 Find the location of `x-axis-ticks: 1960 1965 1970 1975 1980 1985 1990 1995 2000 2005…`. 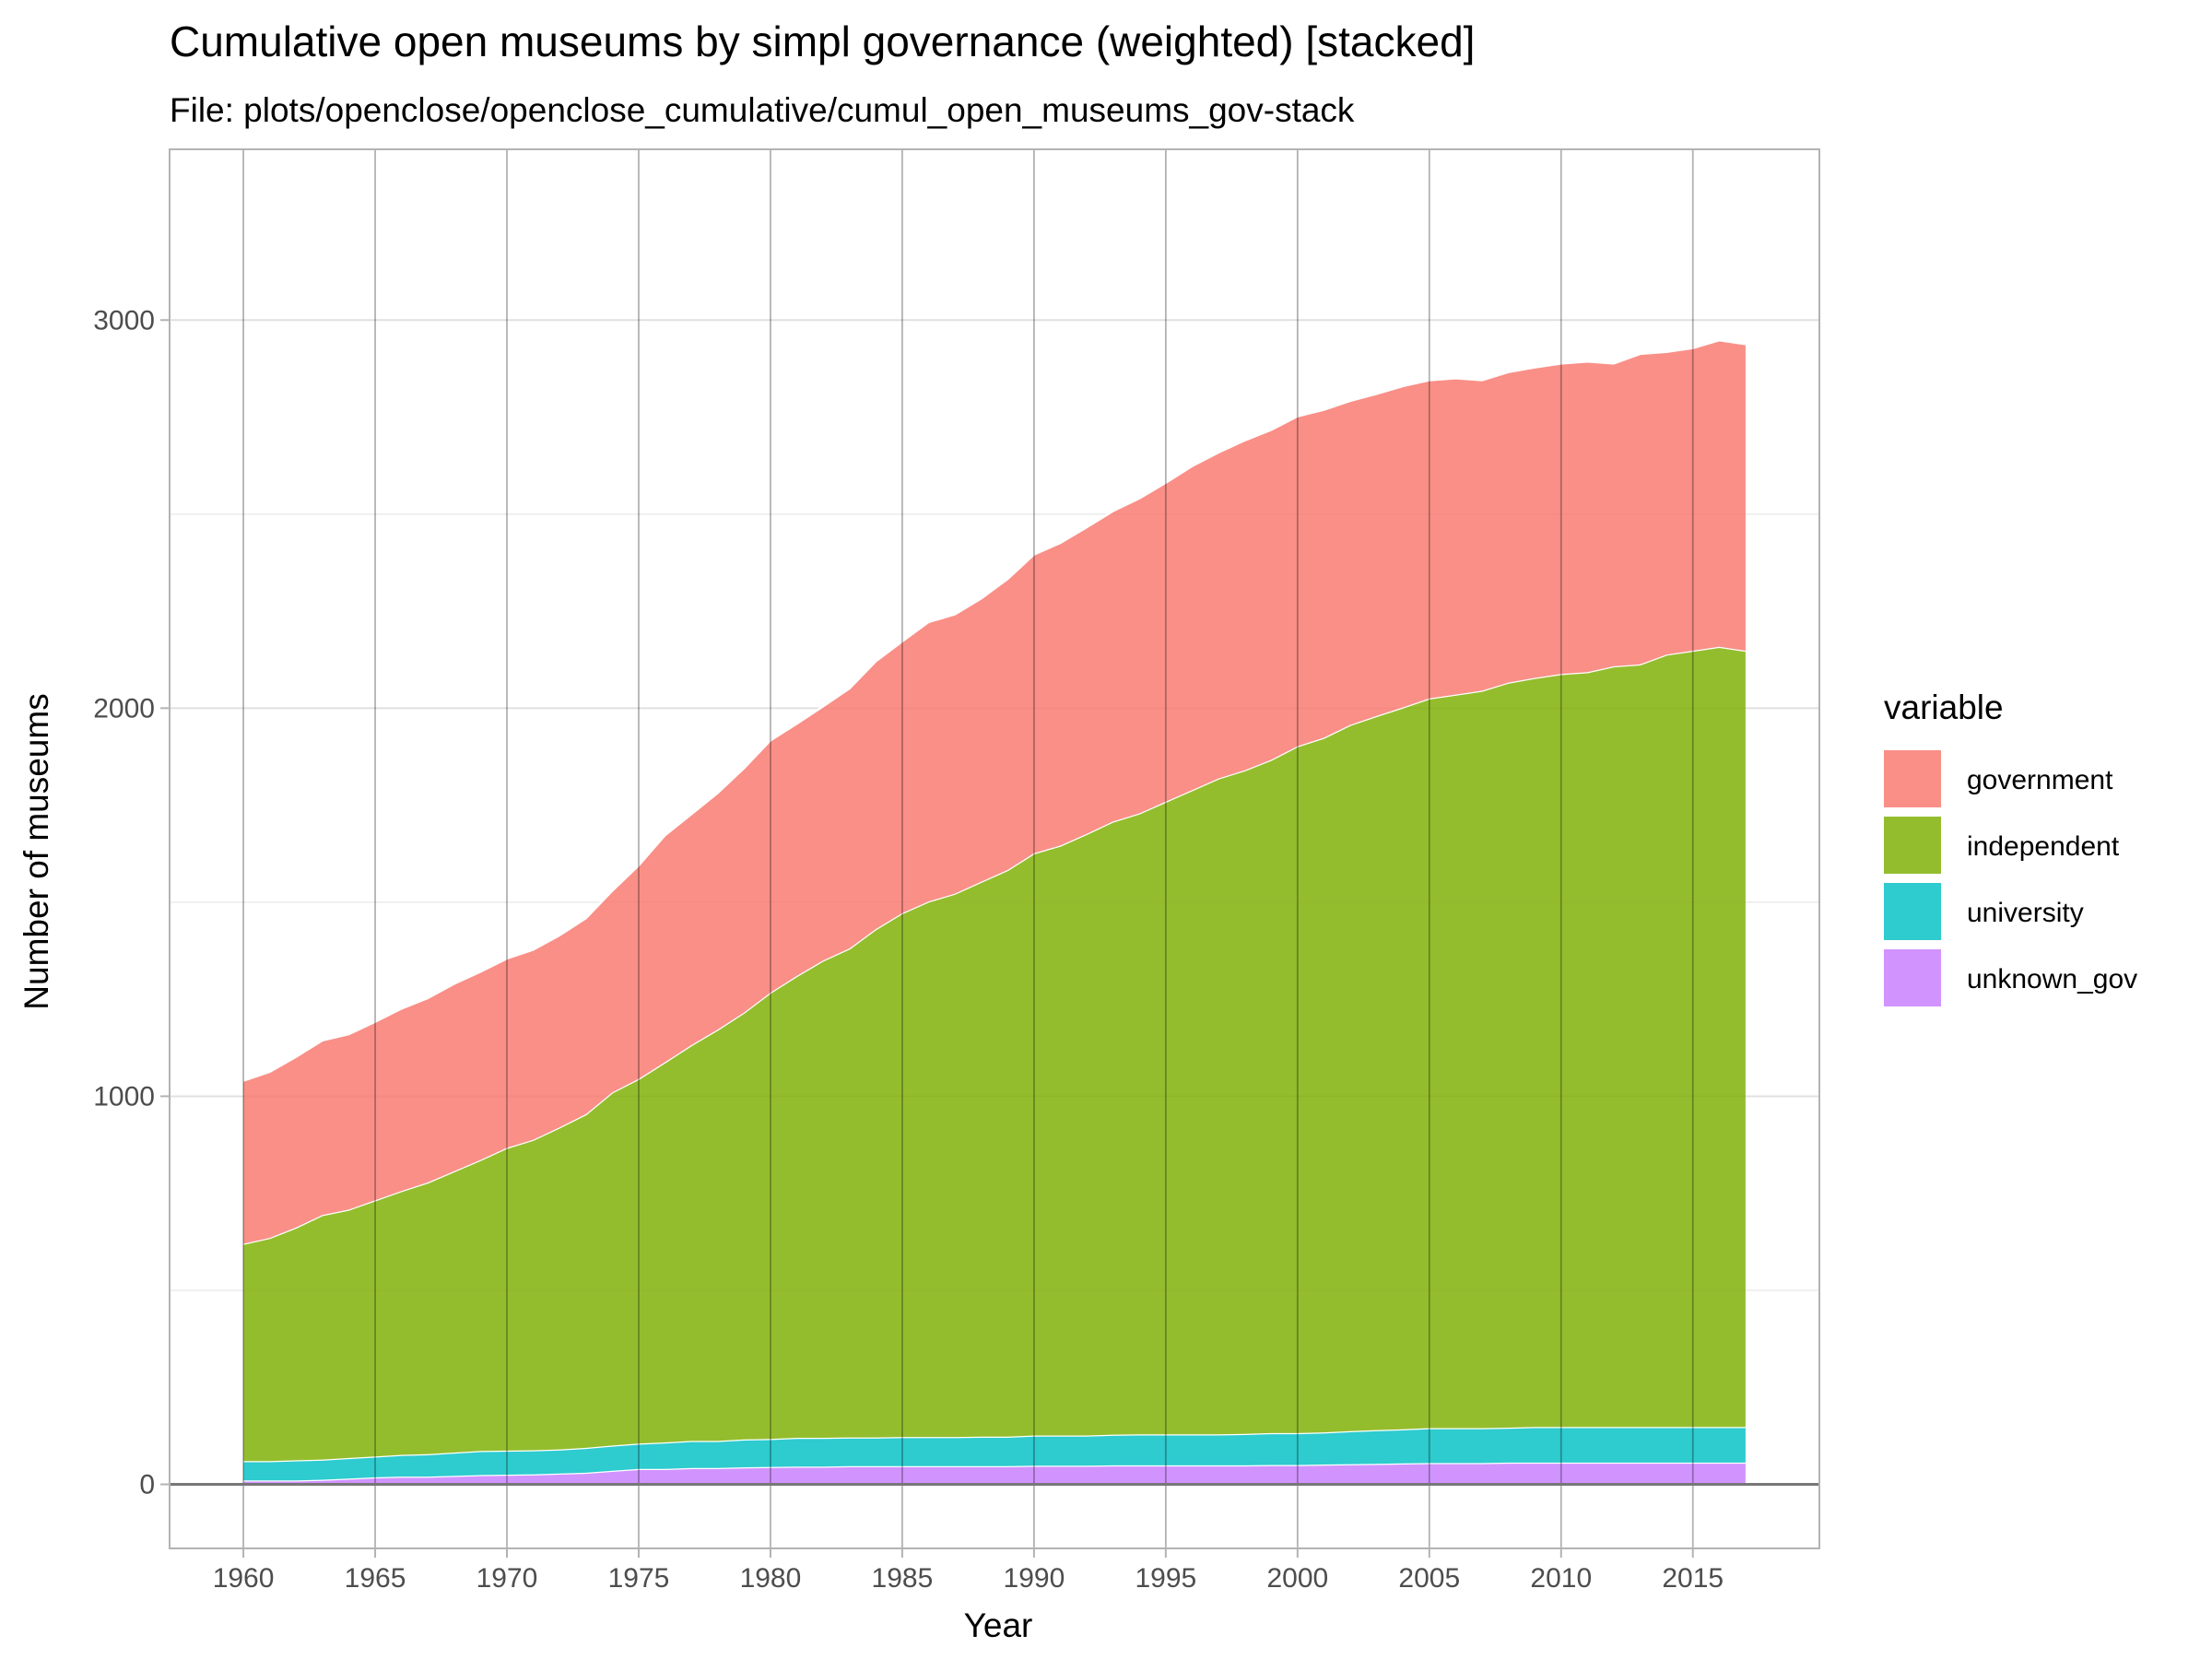

x-axis-ticks: 1960 1965 1970 1975 1980 1985 1990 1995 2000 2005… is located at coordinates (968, 1571).